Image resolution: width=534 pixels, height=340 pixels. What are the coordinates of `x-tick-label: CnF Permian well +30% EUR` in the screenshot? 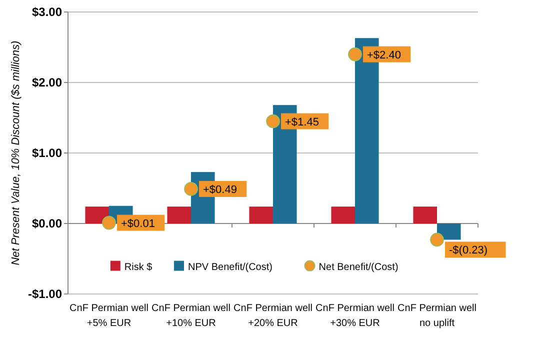 It's located at (355, 316).